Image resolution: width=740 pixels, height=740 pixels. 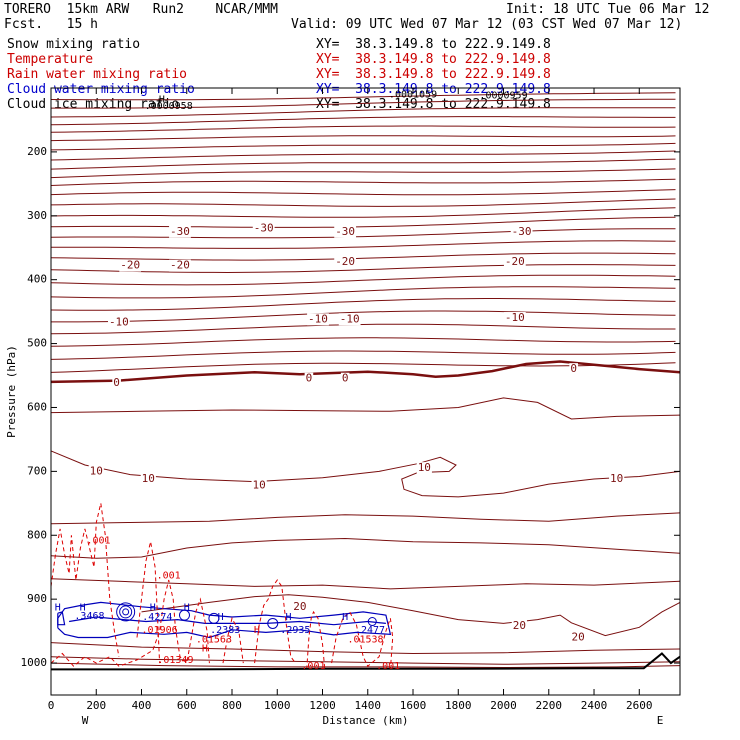 What do you see at coordinates (101, 89) in the screenshot?
I see `field-name-cloud-water: Cloud water mixing ratio` at bounding box center [101, 89].